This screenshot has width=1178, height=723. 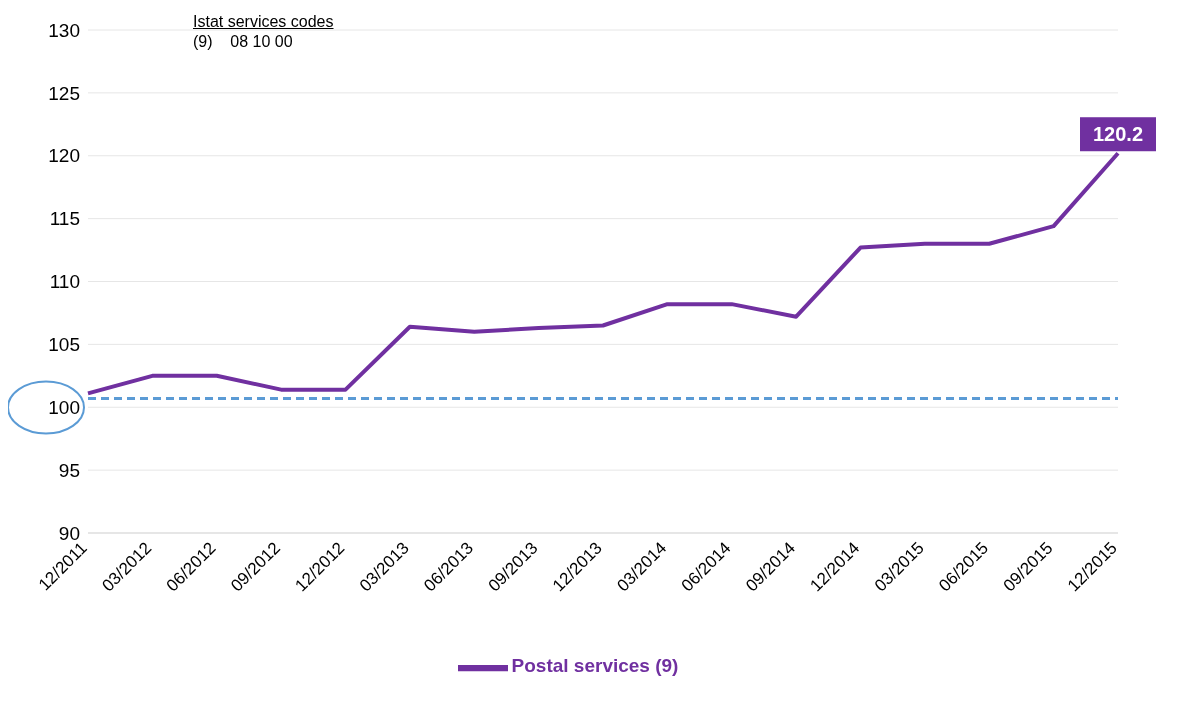 I want to click on y-tick-label: 130, so click(x=64, y=30).